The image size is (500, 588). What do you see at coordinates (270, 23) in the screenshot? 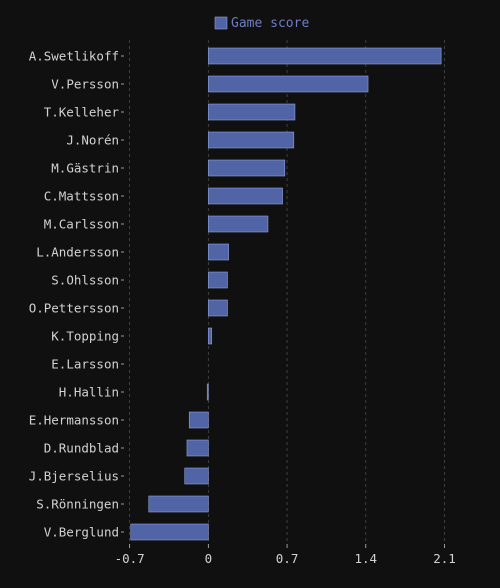
I see `legend-label: Game score` at bounding box center [270, 23].